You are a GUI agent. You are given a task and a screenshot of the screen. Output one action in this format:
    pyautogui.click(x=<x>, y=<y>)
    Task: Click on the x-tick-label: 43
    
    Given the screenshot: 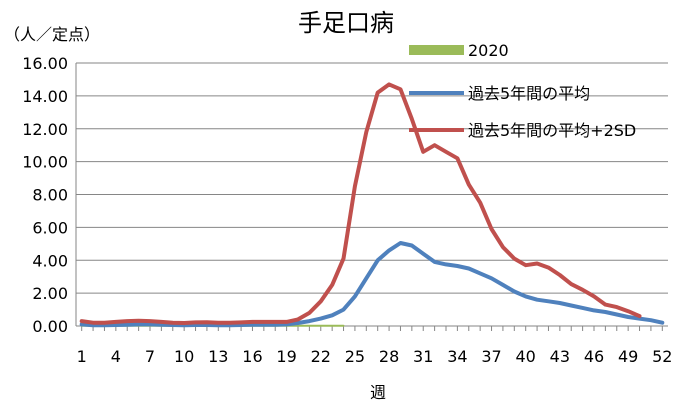 What is the action you would take?
    pyautogui.click(x=560, y=356)
    